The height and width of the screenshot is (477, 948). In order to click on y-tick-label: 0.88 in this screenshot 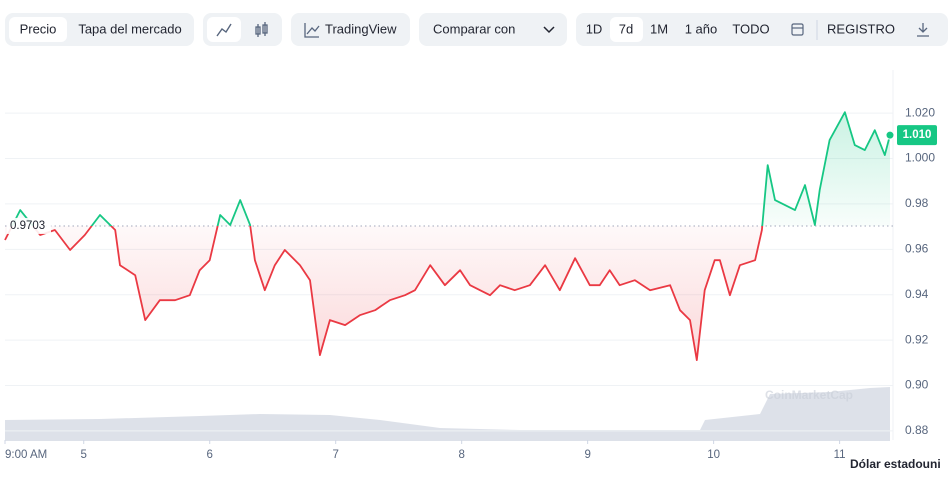, I will do `click(917, 430)`.